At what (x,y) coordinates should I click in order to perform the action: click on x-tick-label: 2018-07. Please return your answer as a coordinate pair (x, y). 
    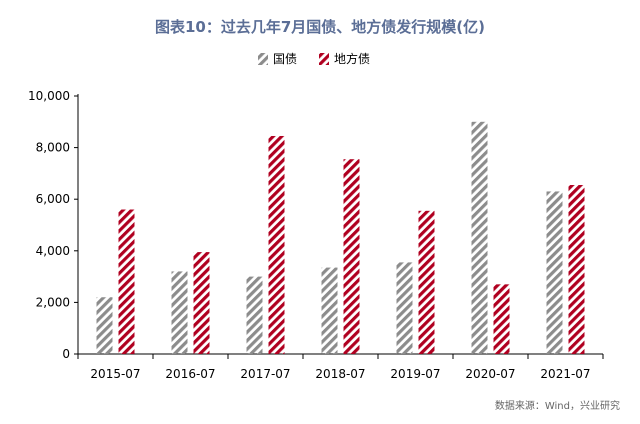
    Looking at the image, I should click on (340, 374).